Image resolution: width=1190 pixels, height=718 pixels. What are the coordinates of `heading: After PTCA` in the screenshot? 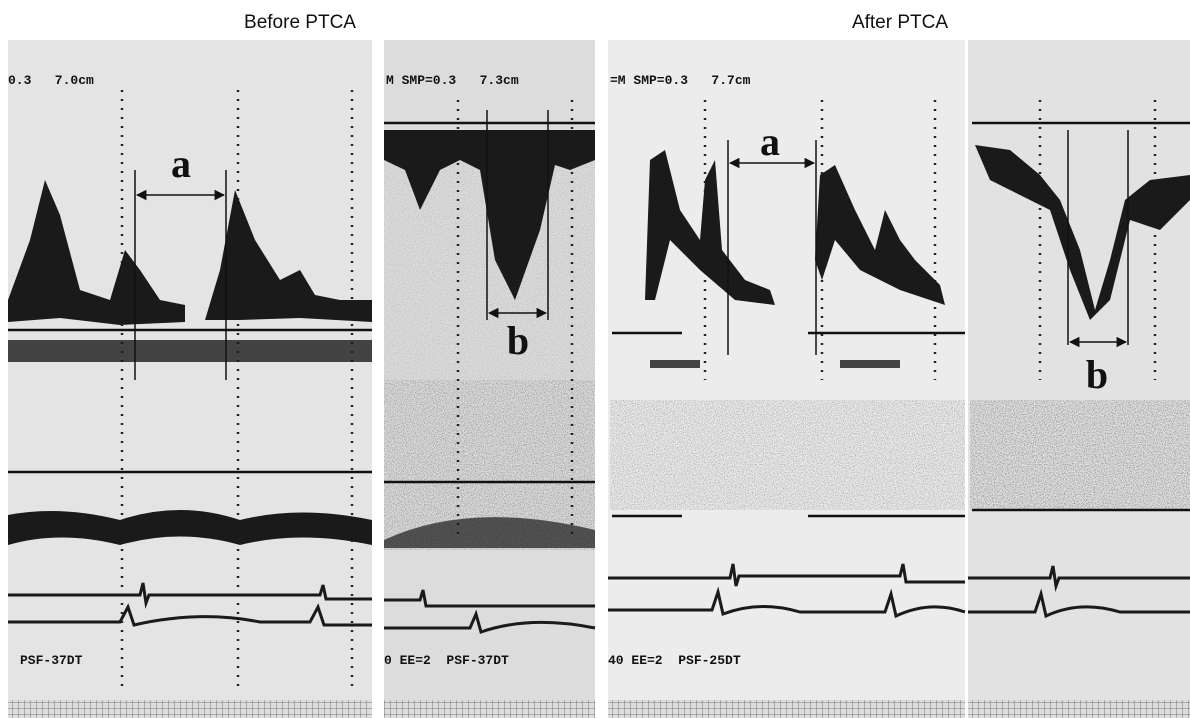 It's located at (900, 22).